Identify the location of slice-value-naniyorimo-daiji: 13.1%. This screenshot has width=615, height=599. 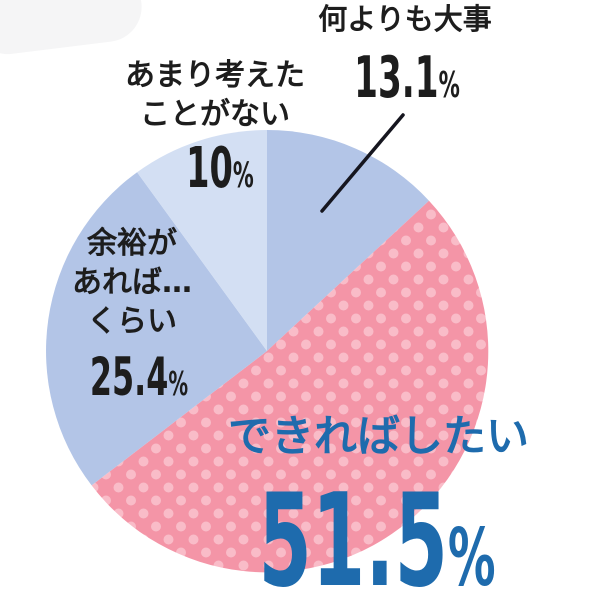
(407, 78).